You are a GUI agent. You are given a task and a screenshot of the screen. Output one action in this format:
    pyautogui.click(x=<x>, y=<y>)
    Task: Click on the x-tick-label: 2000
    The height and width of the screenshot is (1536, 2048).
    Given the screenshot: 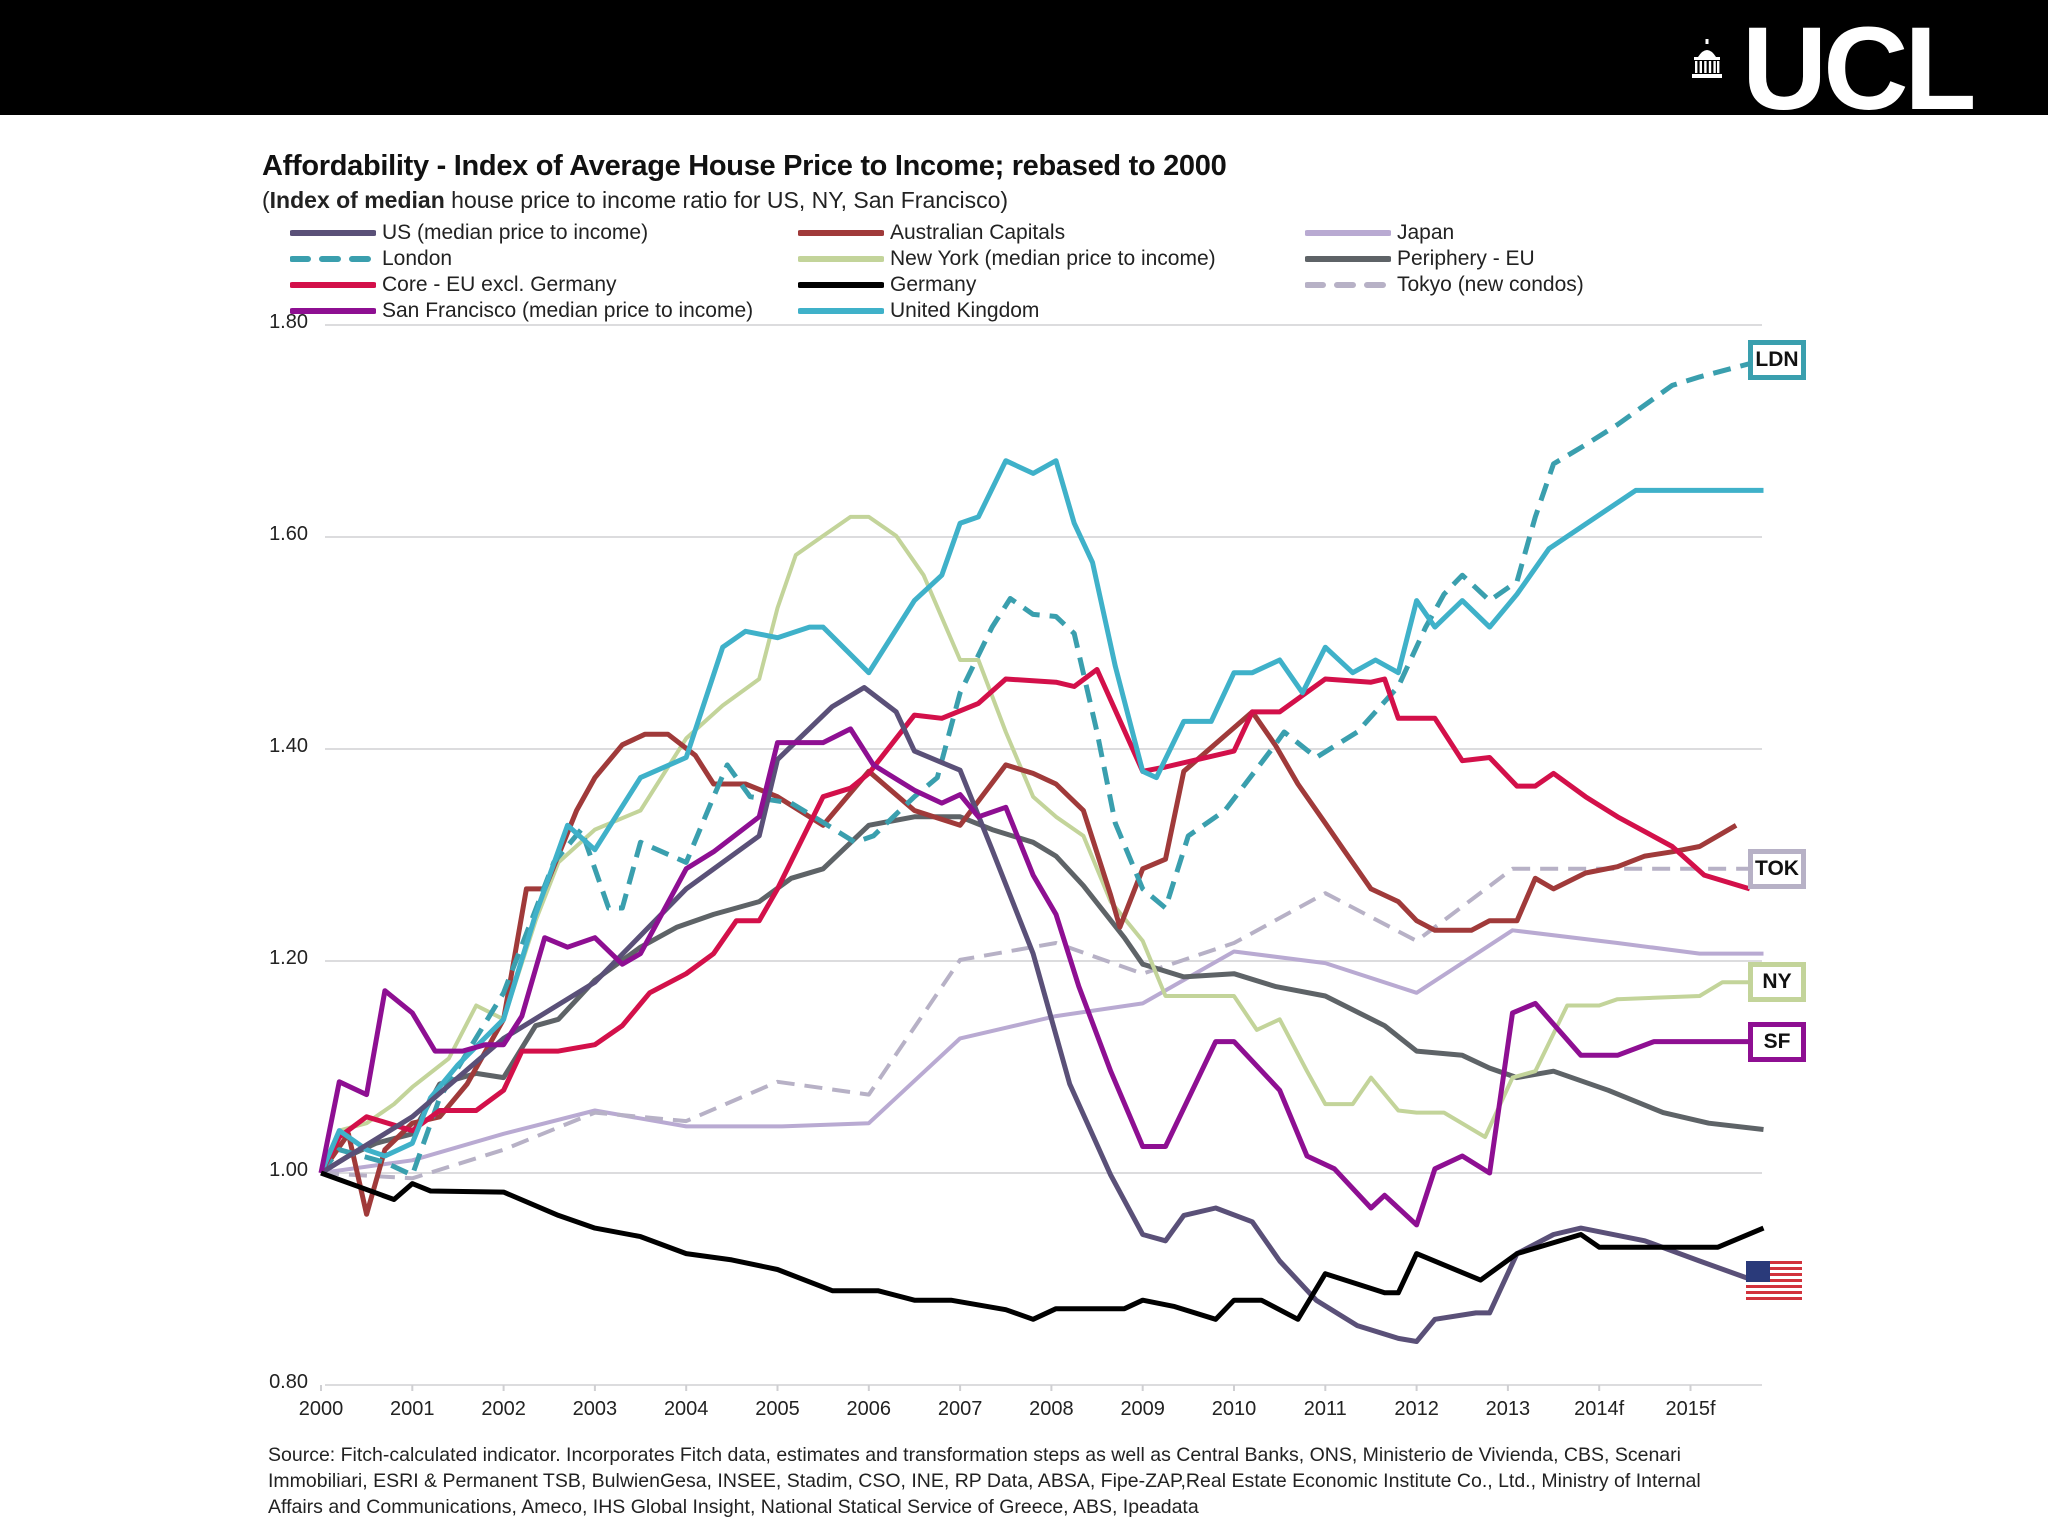 What is the action you would take?
    pyautogui.click(x=321, y=1409)
    